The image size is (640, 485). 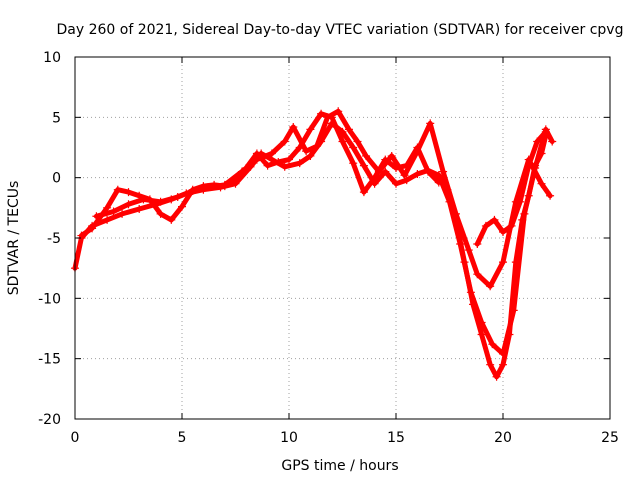 I want to click on y-tick-label: -15, so click(x=49, y=360).